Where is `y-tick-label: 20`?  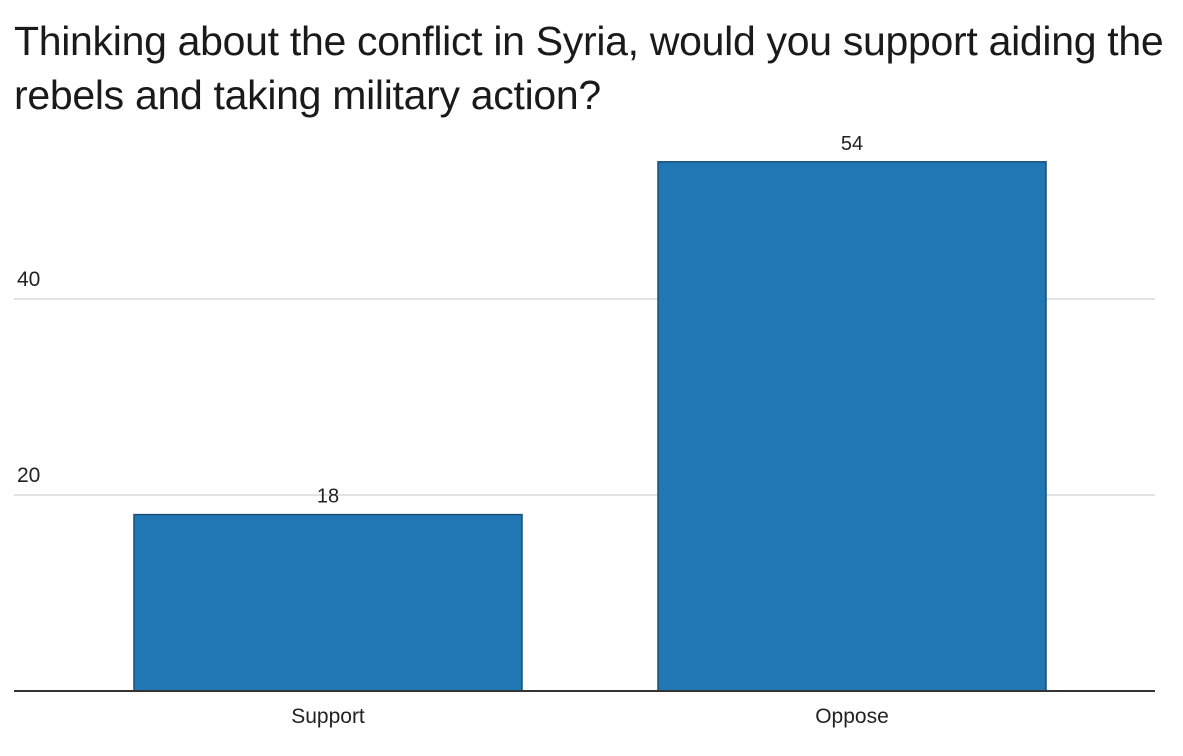 y-tick-label: 20 is located at coordinates (28, 475).